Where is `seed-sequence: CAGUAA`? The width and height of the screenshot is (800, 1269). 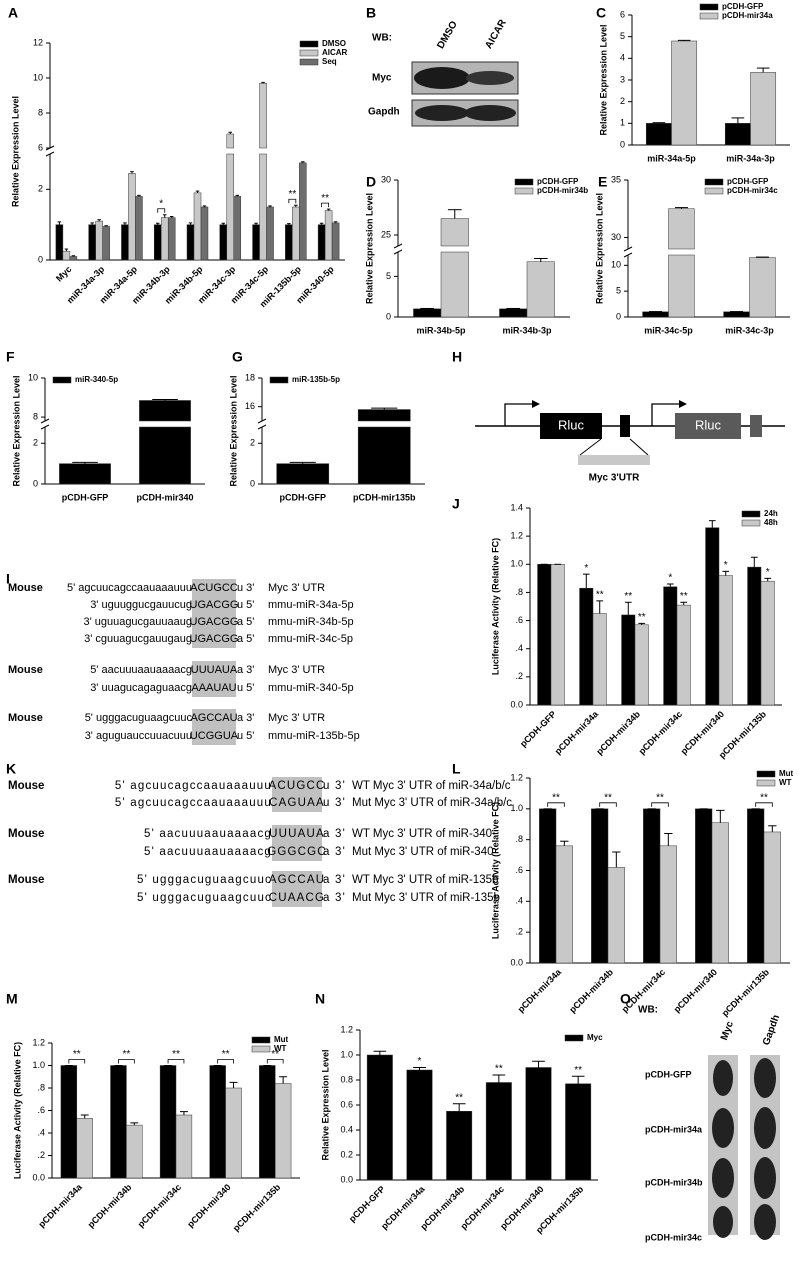 seed-sequence: CAGUAA is located at coordinates (297, 803).